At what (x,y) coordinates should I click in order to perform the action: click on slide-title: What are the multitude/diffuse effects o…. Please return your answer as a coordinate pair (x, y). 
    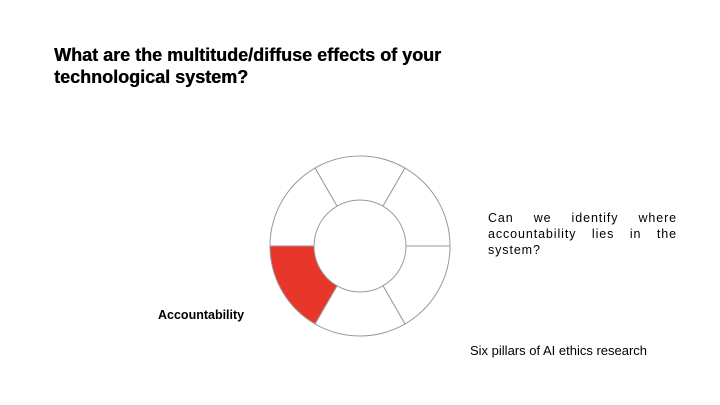
    Looking at the image, I should click on (248, 66).